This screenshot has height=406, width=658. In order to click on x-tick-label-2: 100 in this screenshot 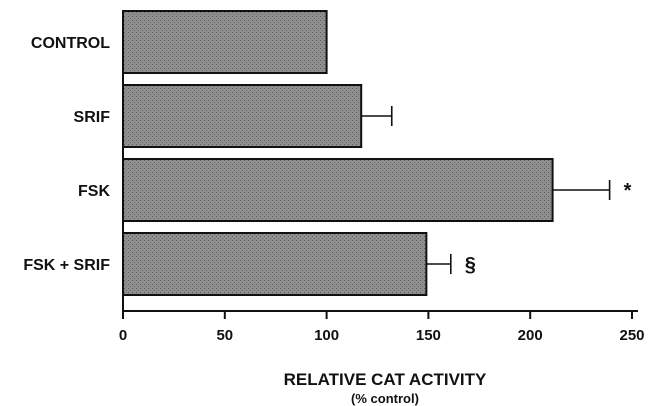, I will do `click(326, 335)`.